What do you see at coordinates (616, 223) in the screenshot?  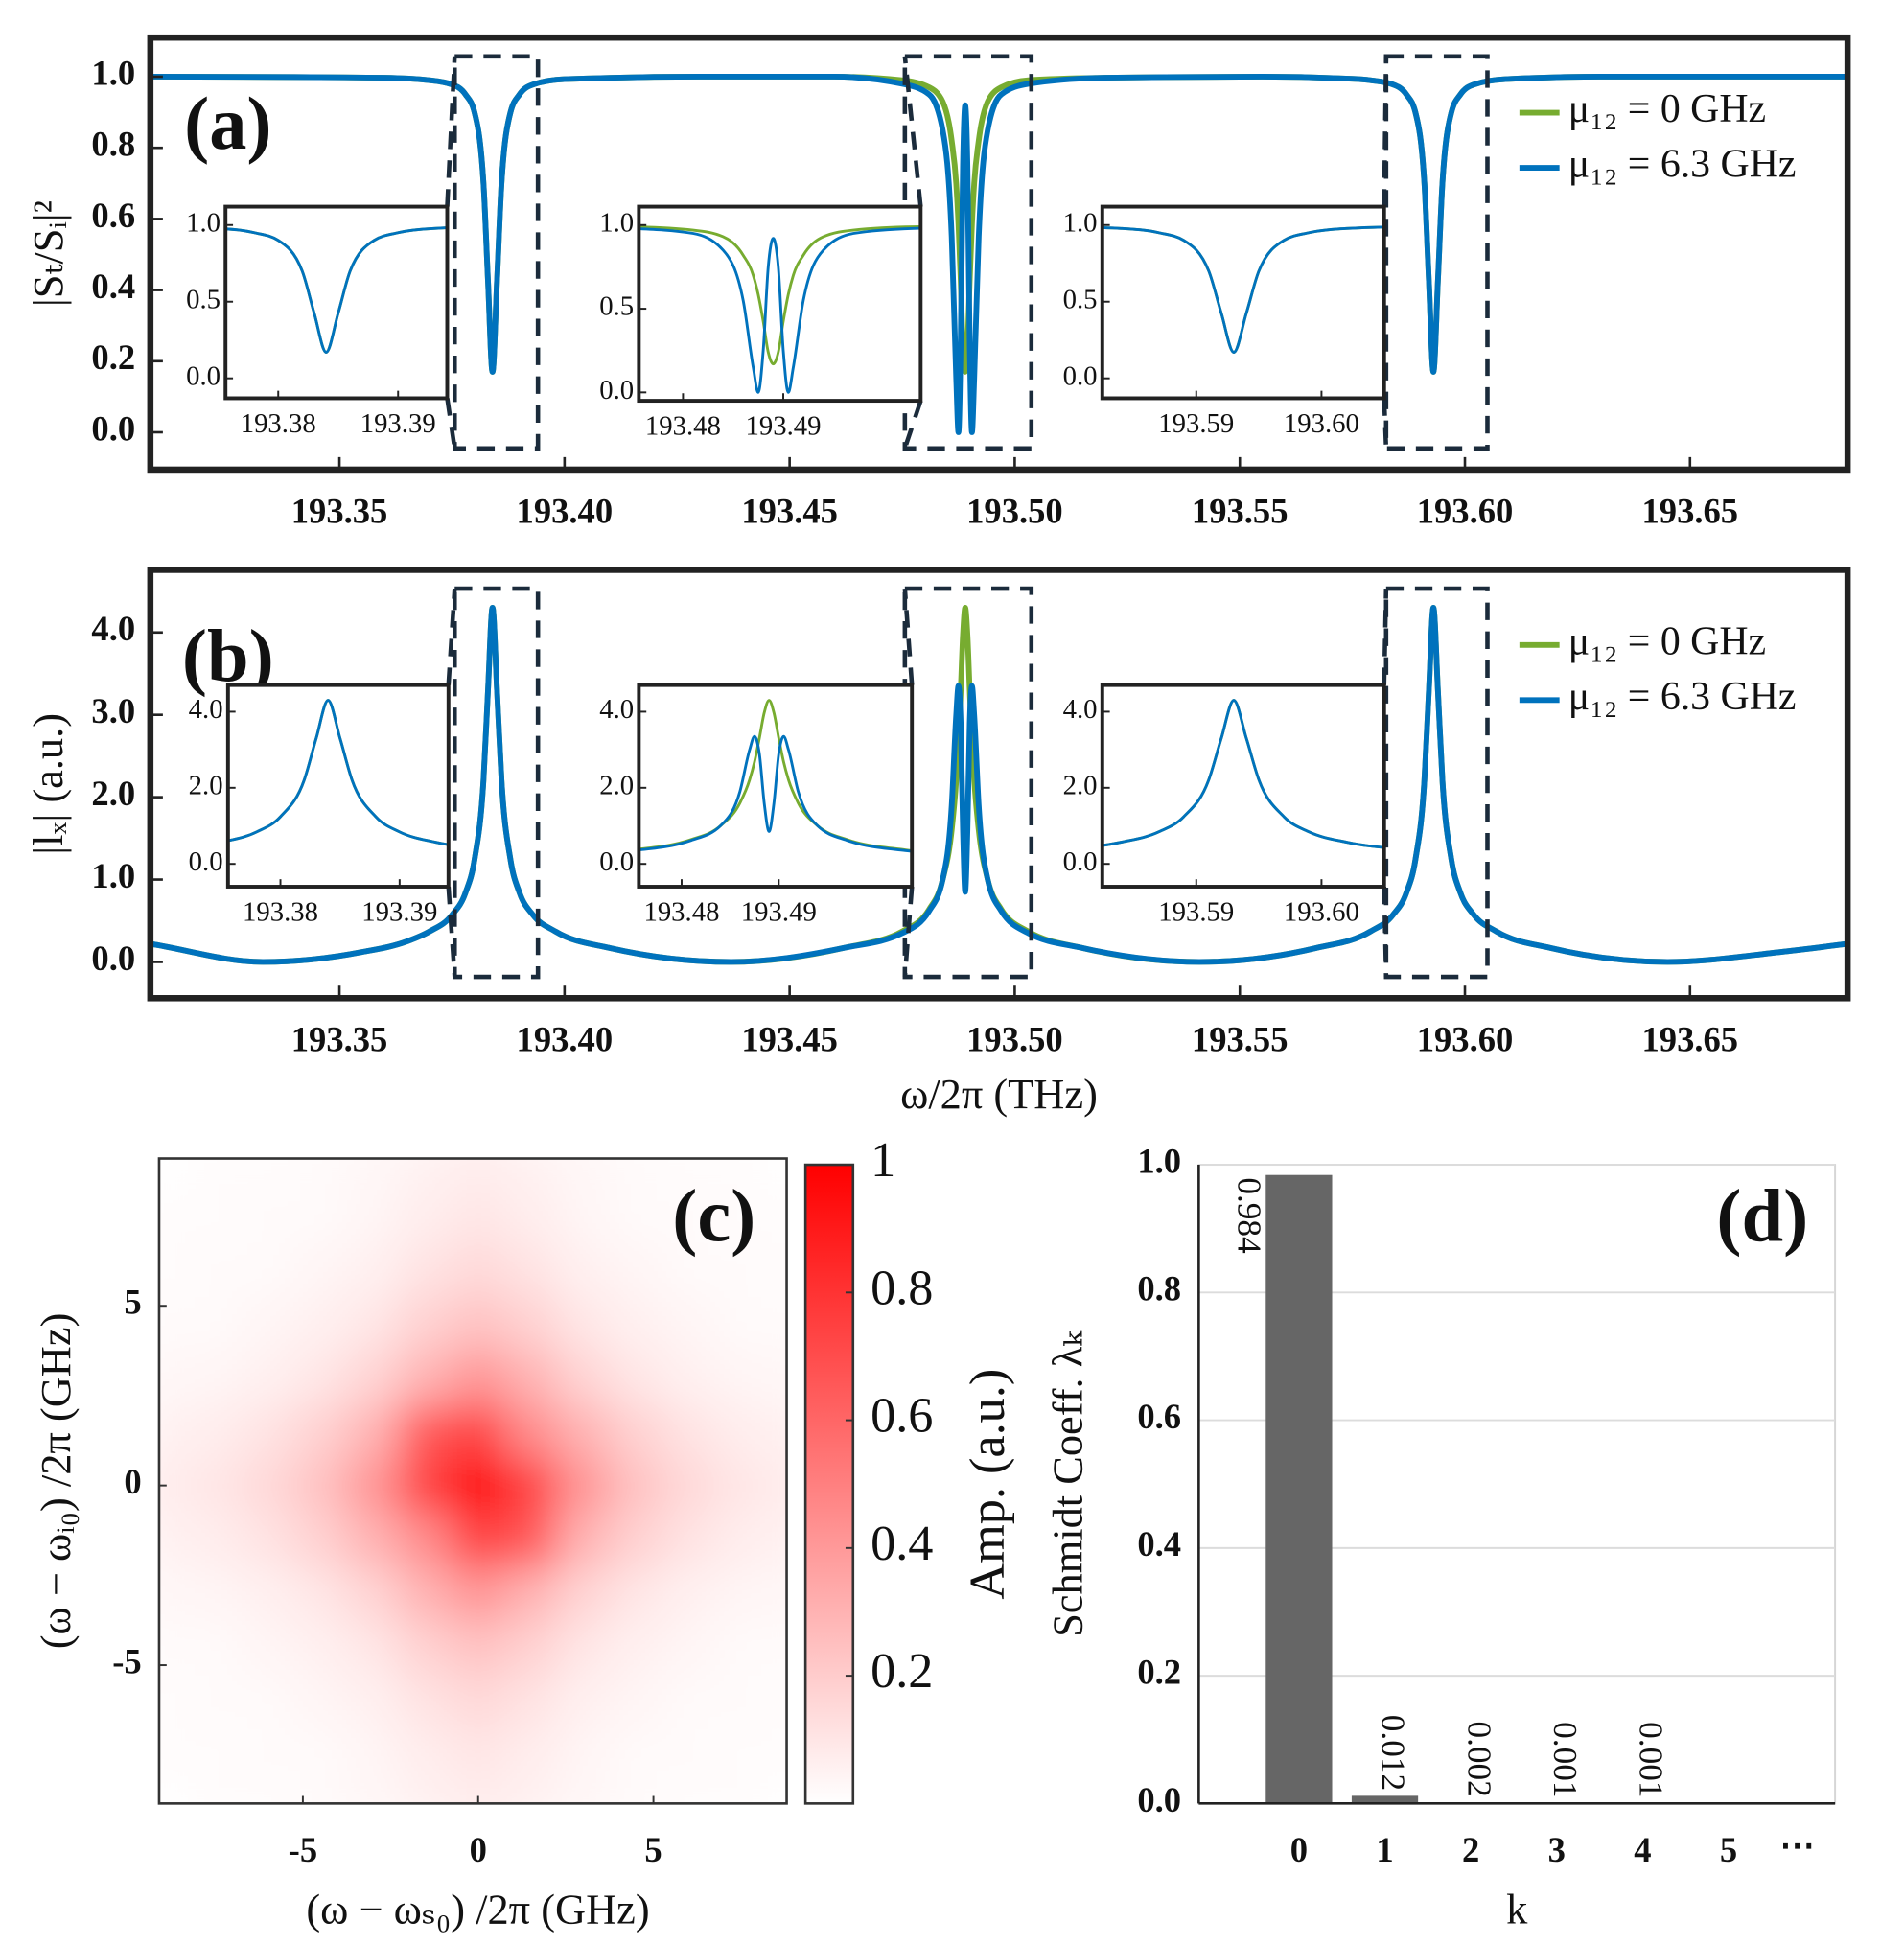 I see `inset-y-tick-label: 1.0` at bounding box center [616, 223].